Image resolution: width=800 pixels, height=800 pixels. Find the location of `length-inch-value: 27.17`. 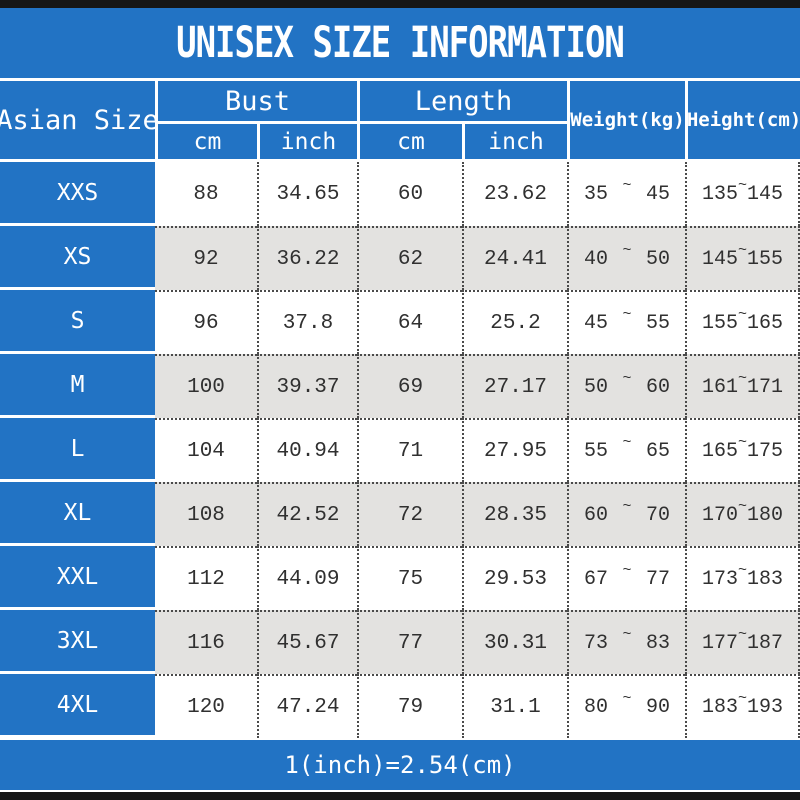

length-inch-value: 27.17 is located at coordinates (514, 386).